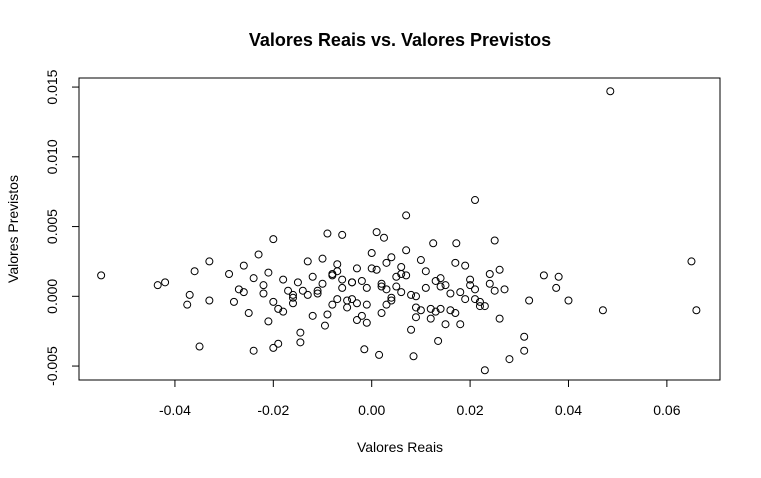 This screenshot has height=478, width=761. Describe the element at coordinates (400, 40) in the screenshot. I see `chart-title: Valores Reais vs. Valores Previstos` at that location.